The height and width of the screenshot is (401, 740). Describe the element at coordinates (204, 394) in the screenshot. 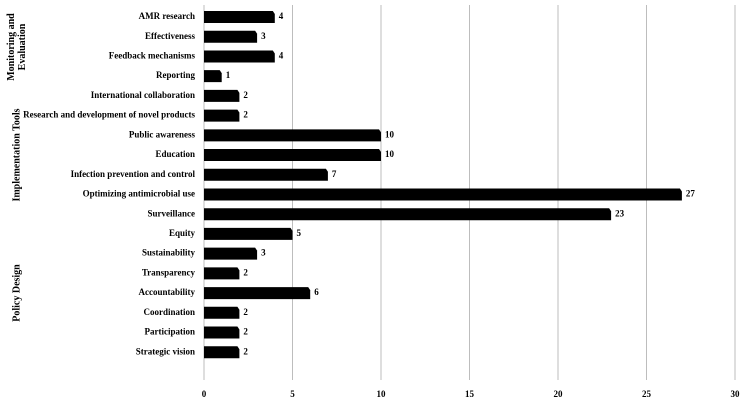

I see `x-tick-label: 0` at that location.